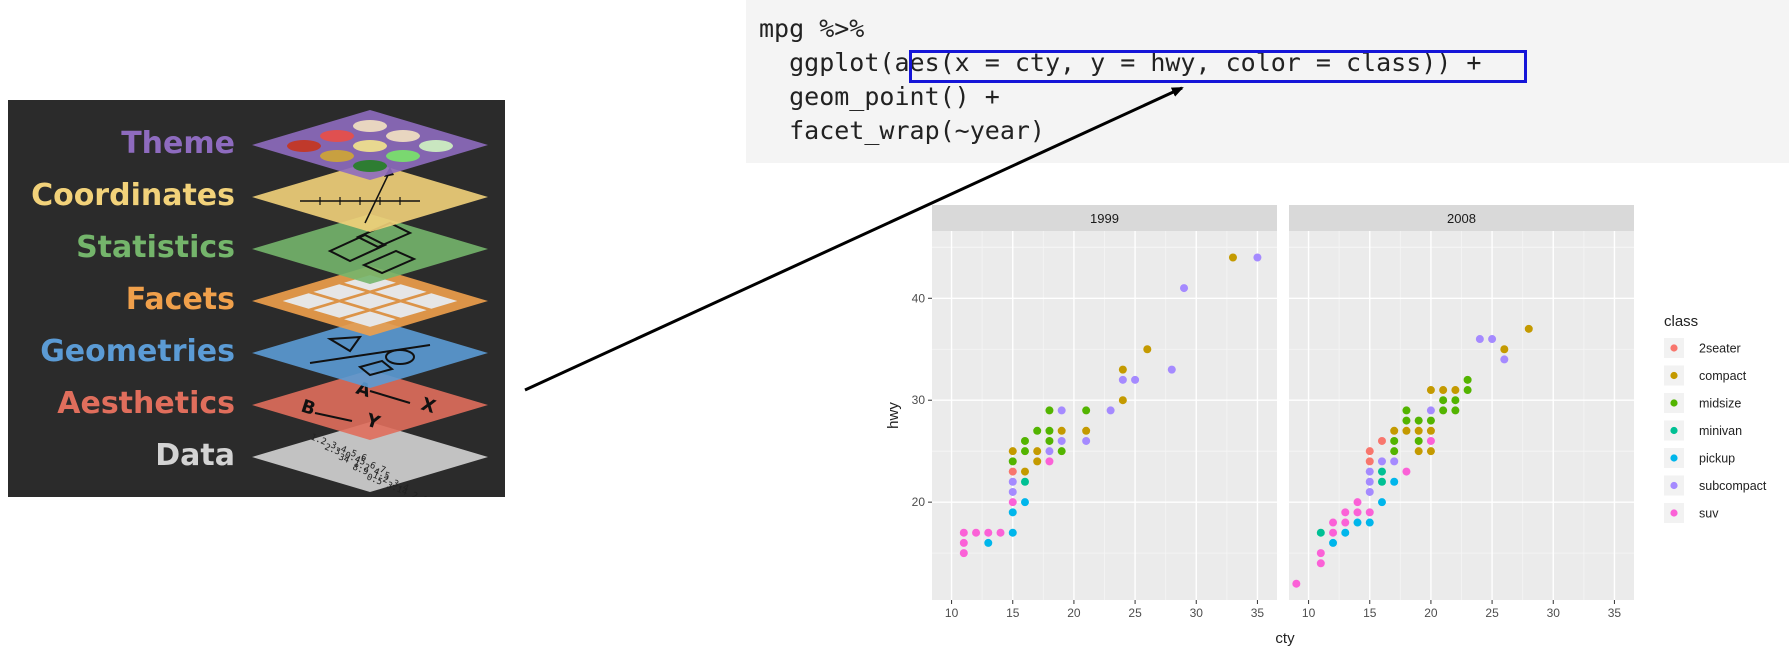 This screenshot has width=1789, height=656. I want to click on layer-theme-plane, so click(370, 145).